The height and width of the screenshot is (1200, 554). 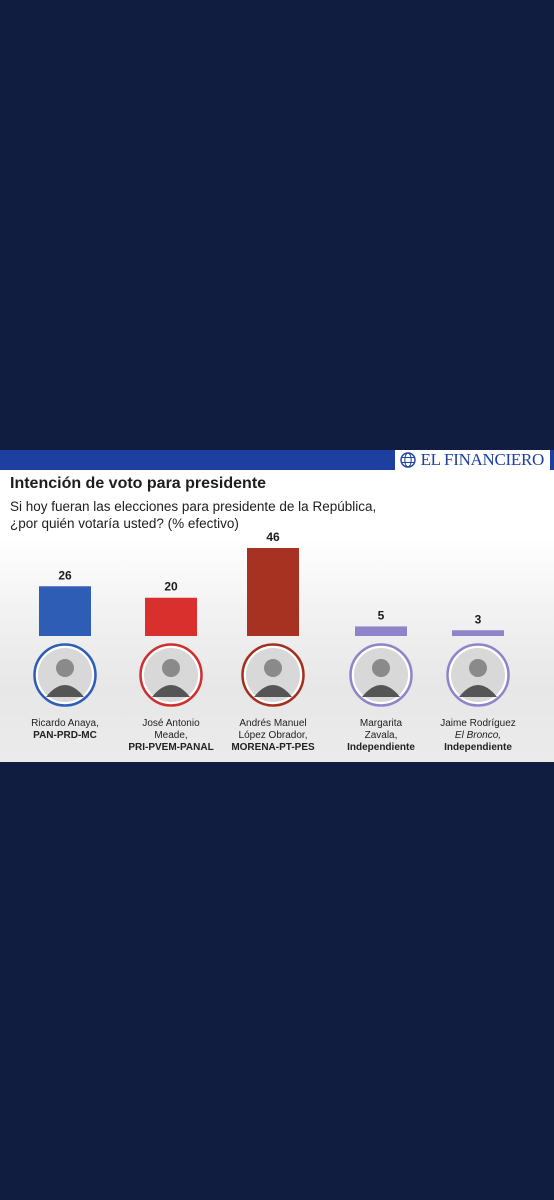 I want to click on candidate-label-zavala: Margarita Zavala, Independiente, so click(x=381, y=735).